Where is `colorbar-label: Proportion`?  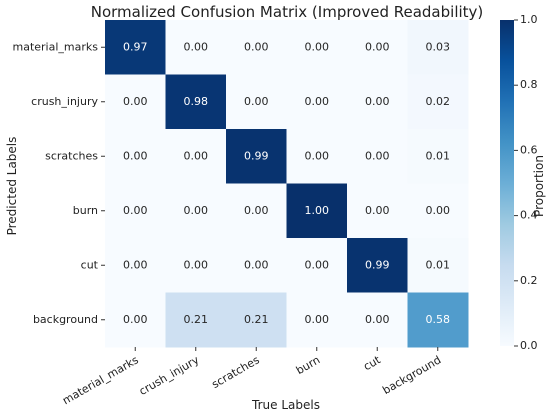
colorbar-label: Proportion is located at coordinates (539, 186).